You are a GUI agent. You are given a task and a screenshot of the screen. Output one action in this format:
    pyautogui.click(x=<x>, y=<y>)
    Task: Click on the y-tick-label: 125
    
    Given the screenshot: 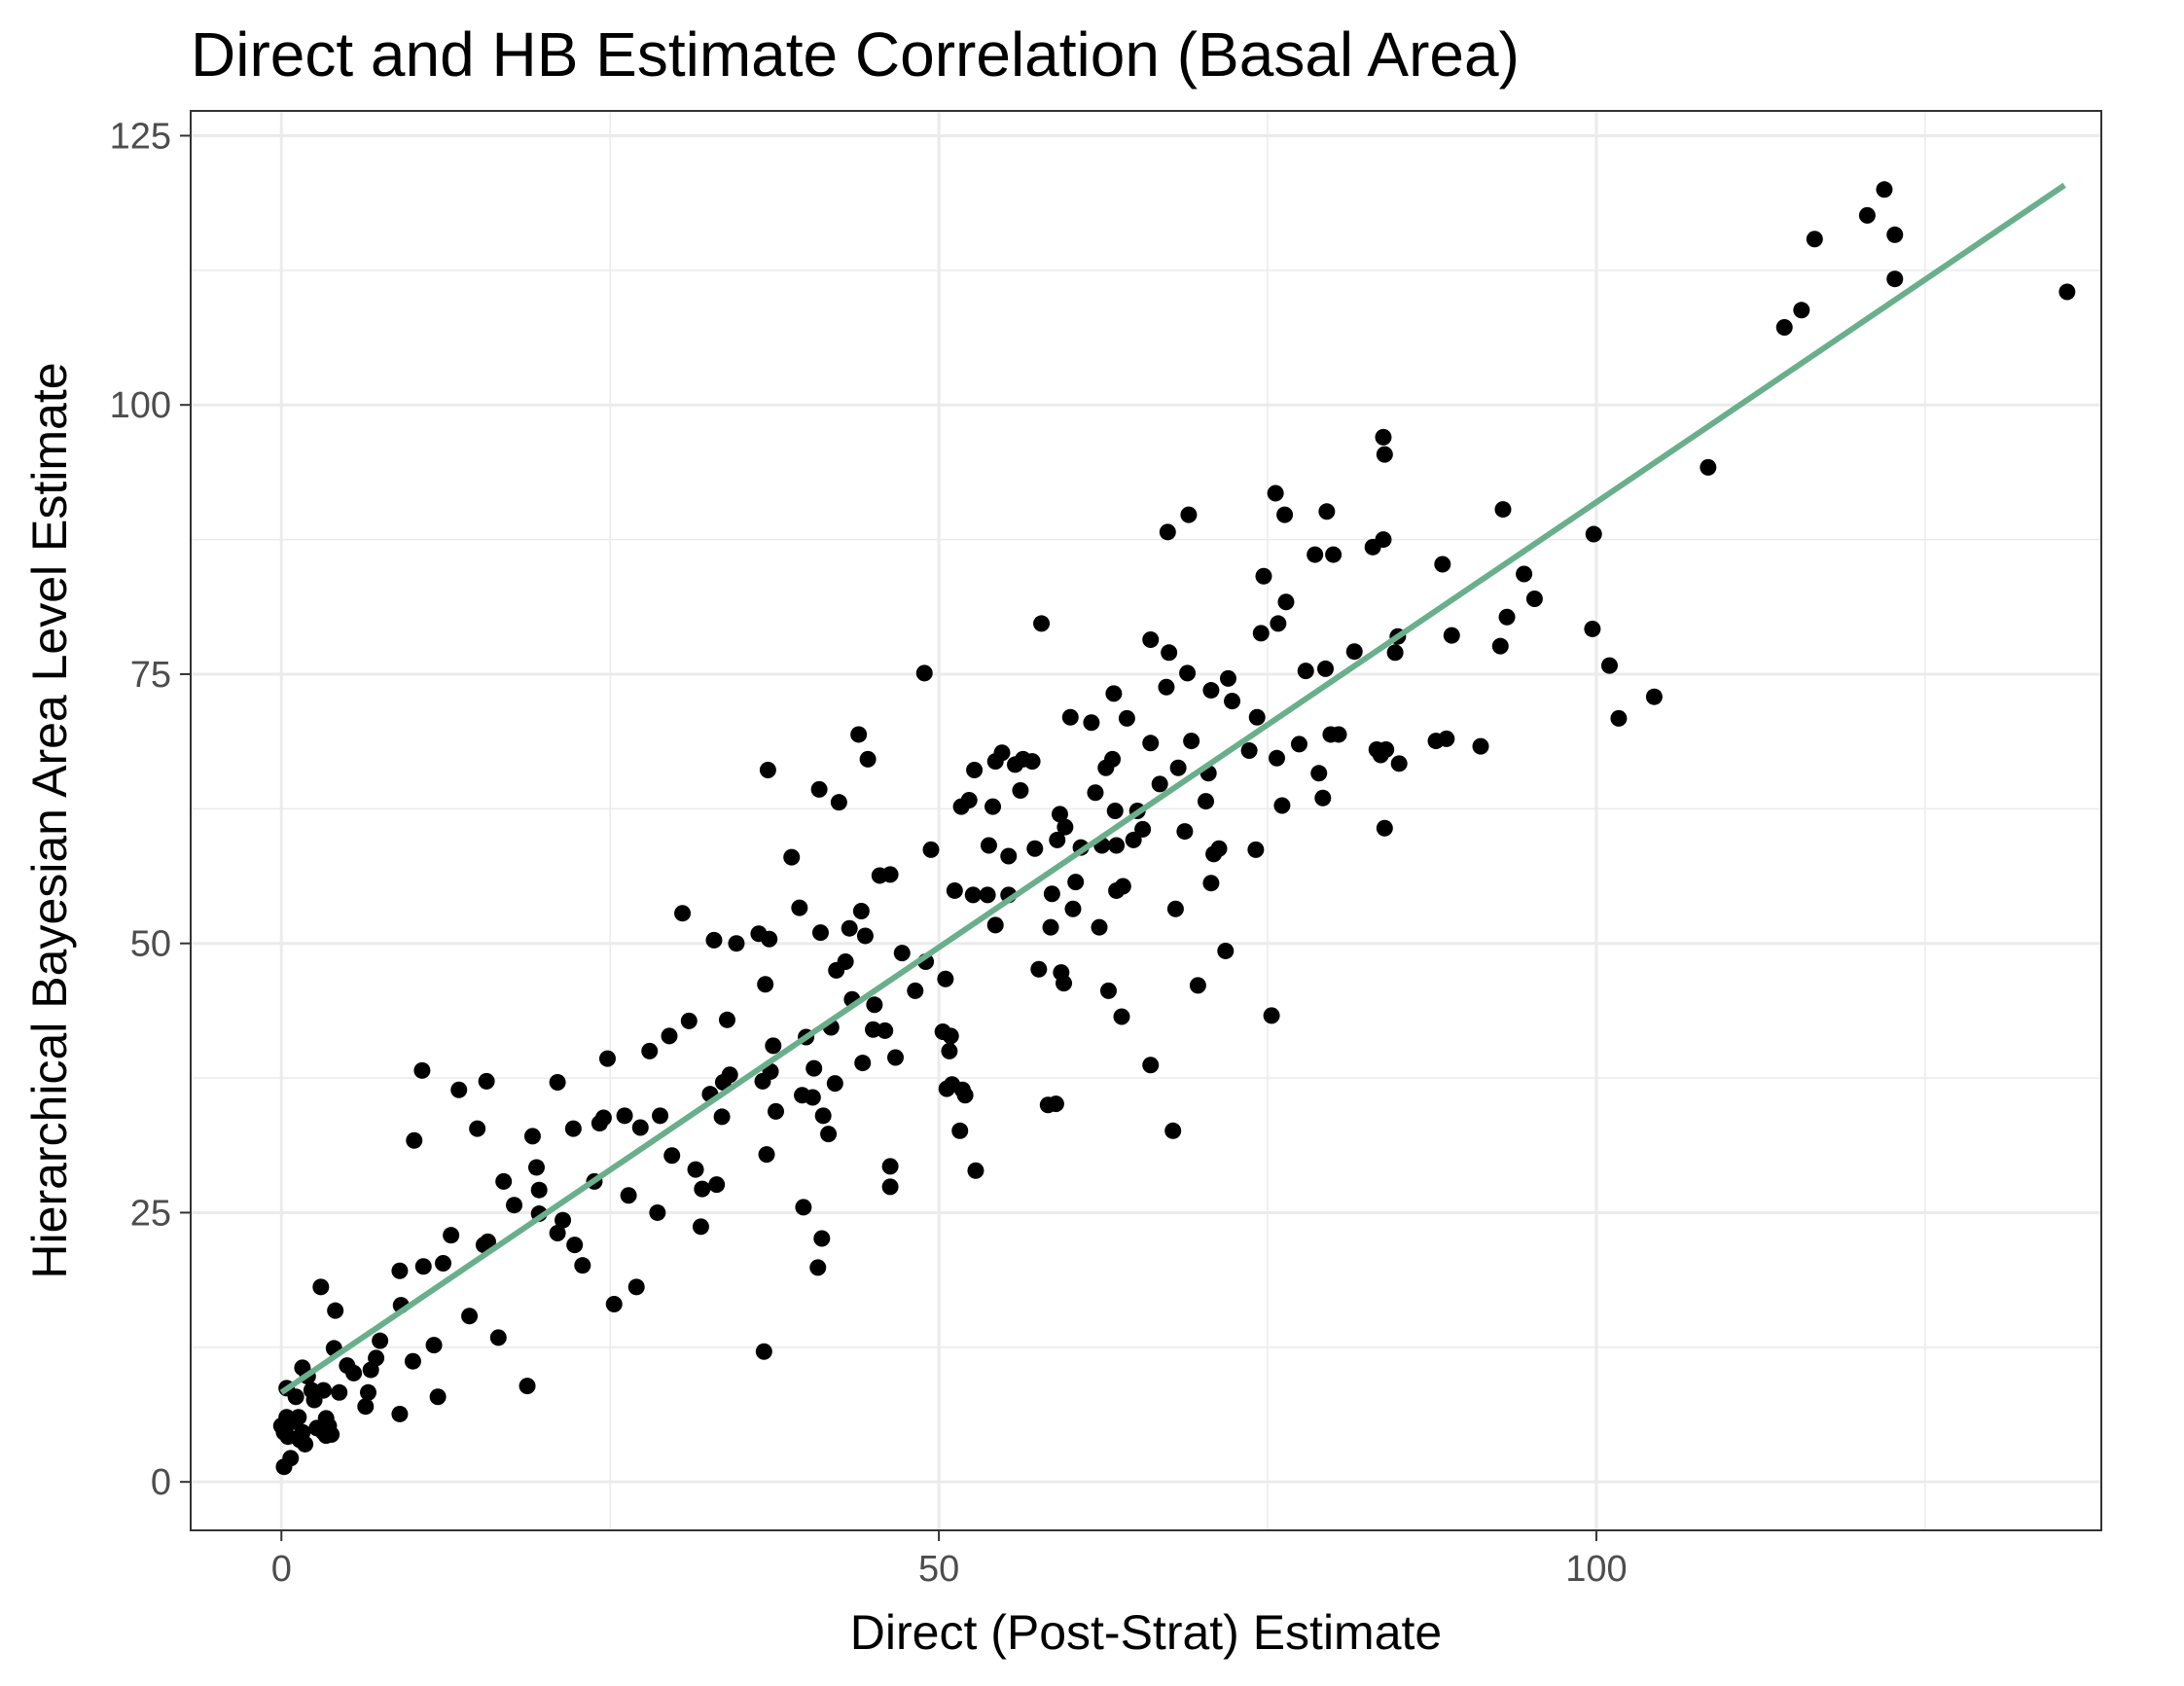 What is the action you would take?
    pyautogui.click(x=140, y=136)
    